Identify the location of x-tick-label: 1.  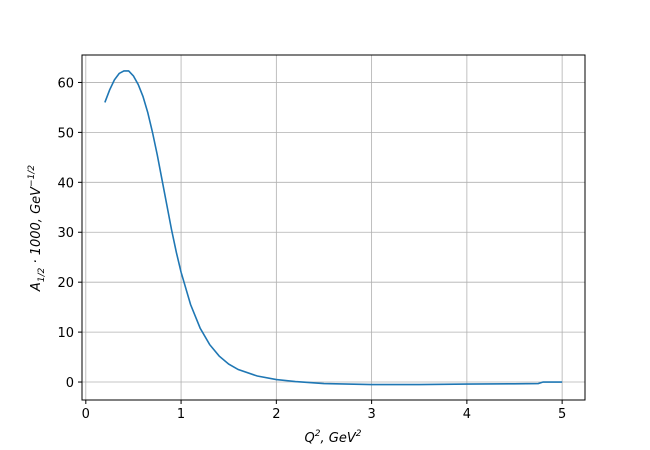
(181, 414).